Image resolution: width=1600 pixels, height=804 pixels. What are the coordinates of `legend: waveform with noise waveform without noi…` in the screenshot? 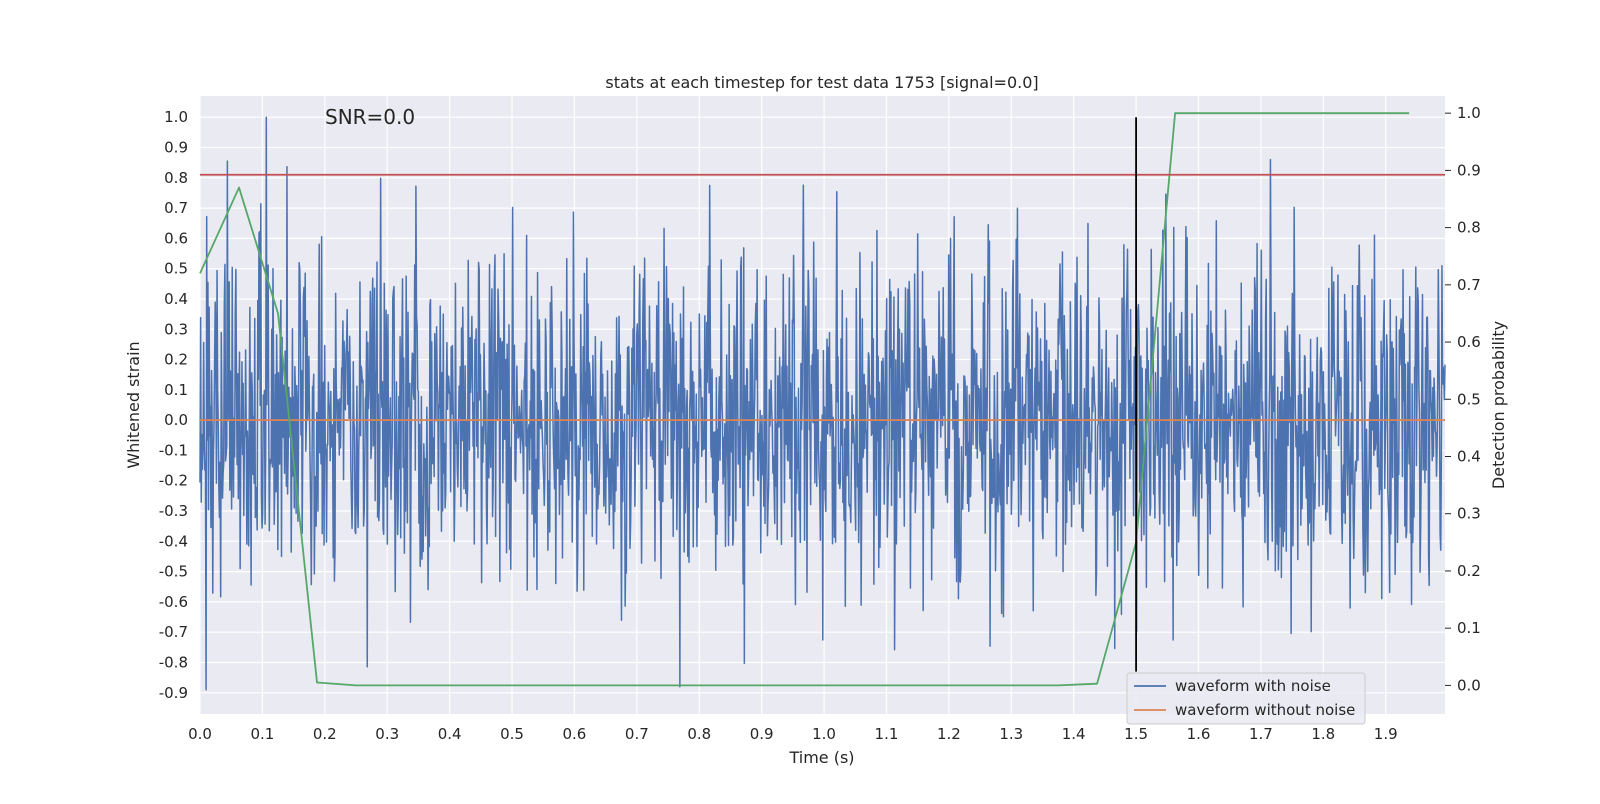 It's located at (1246, 698).